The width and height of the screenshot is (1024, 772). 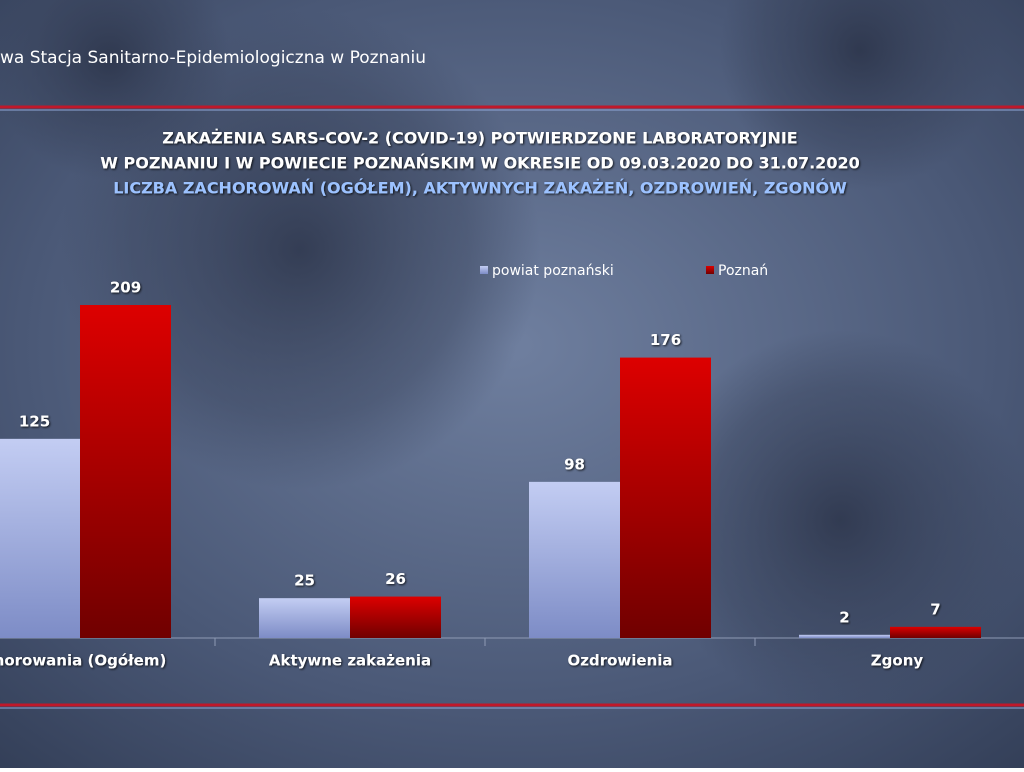 I want to click on data-label: 26, so click(x=395, y=579).